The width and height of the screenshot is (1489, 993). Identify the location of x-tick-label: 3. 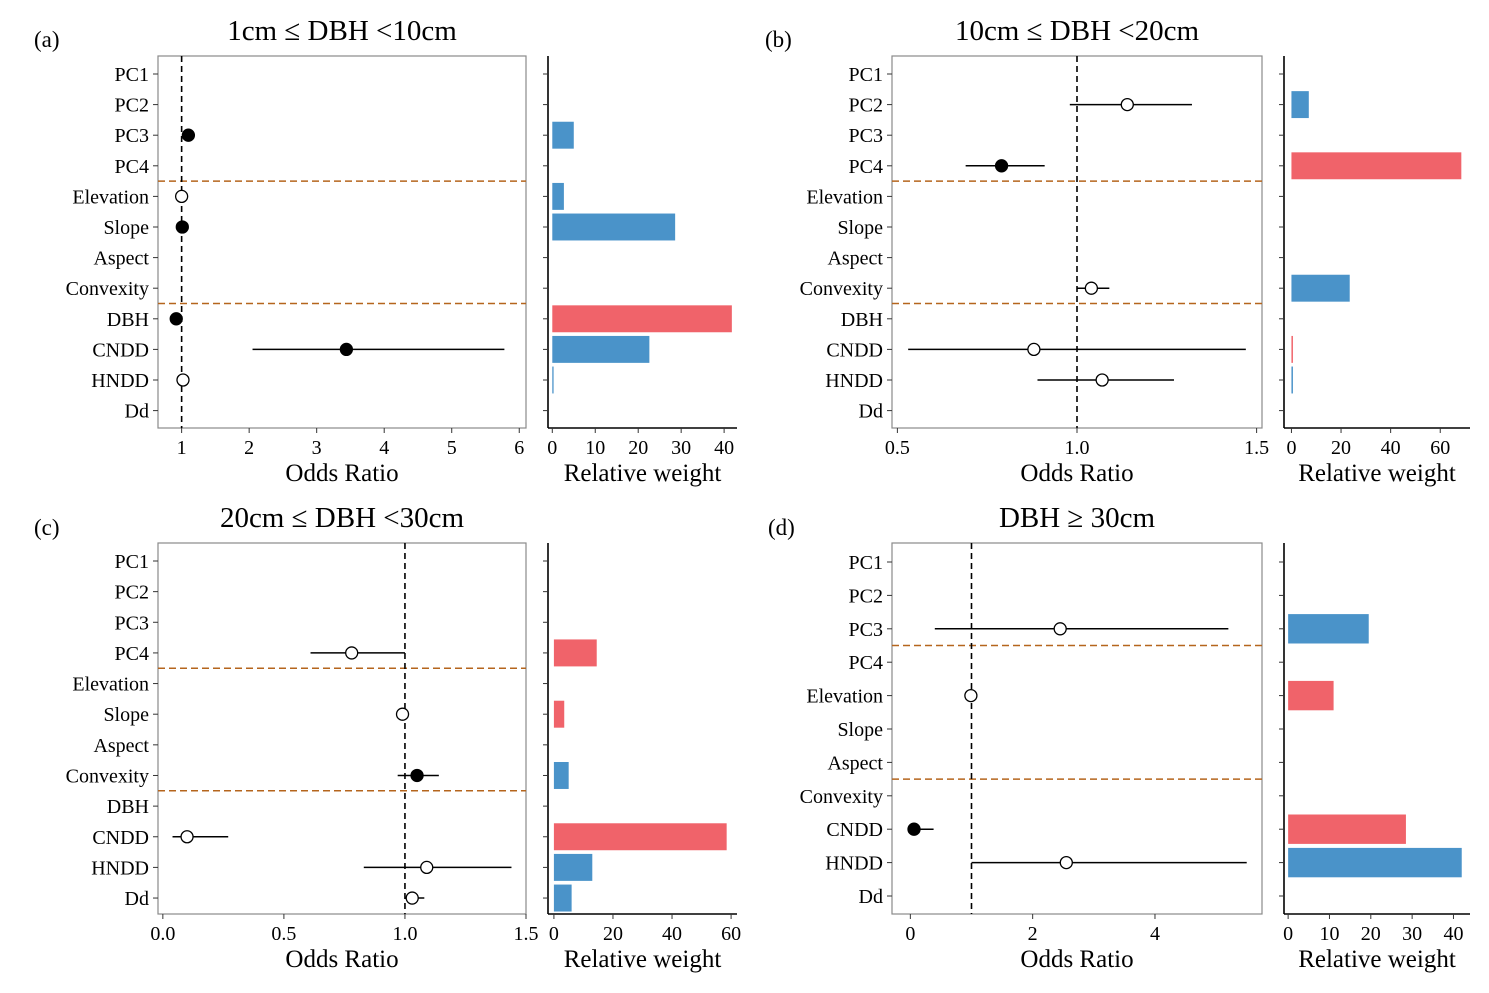
(317, 448).